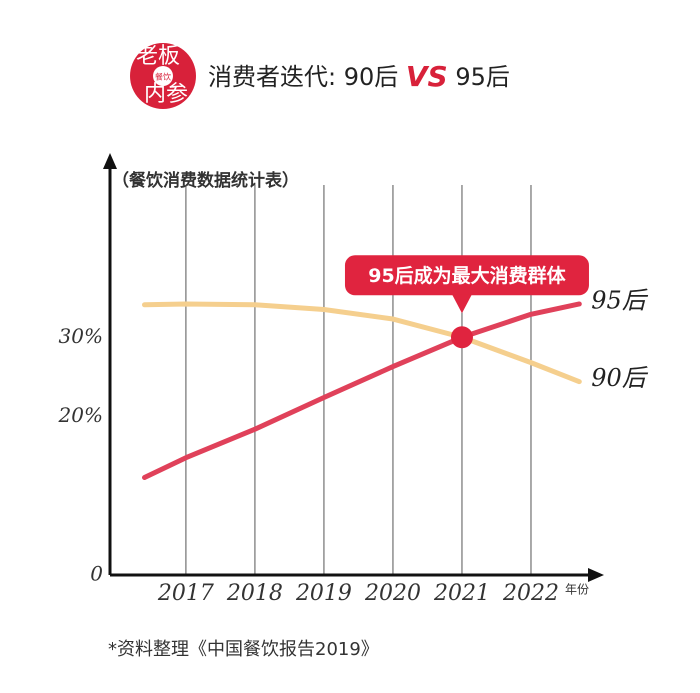  Describe the element at coordinates (461, 337) in the screenshot. I see `annotation-marker` at that location.